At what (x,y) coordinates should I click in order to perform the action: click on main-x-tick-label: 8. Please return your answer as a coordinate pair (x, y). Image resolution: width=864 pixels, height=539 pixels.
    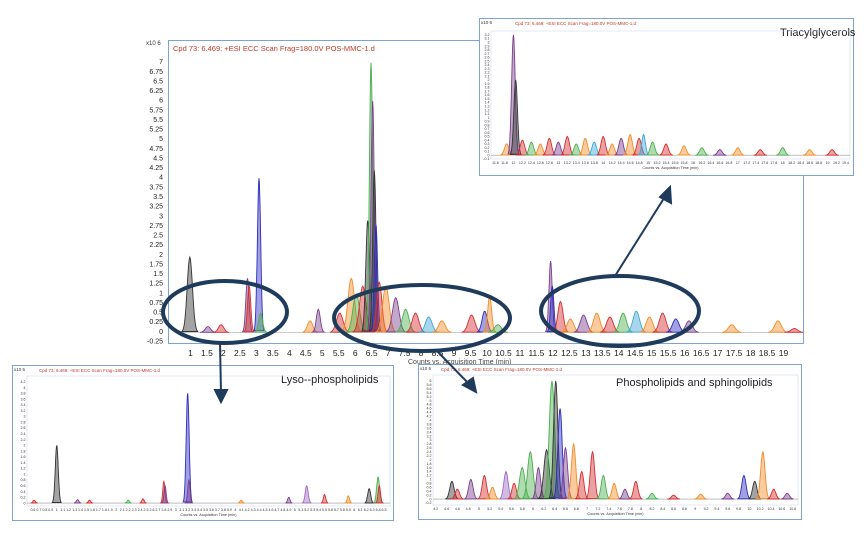
    Looking at the image, I should click on (421, 353).